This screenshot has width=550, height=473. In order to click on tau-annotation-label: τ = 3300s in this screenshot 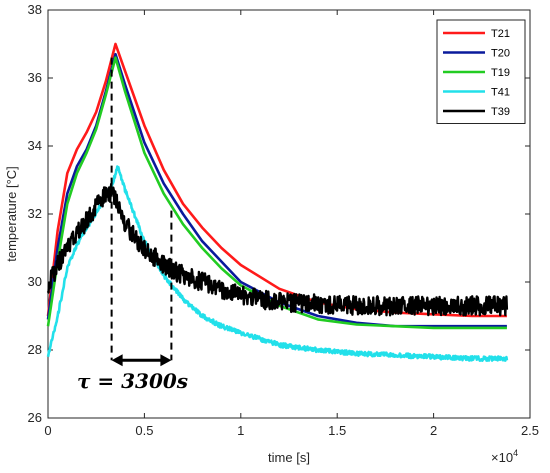, I will do `click(132, 381)`.